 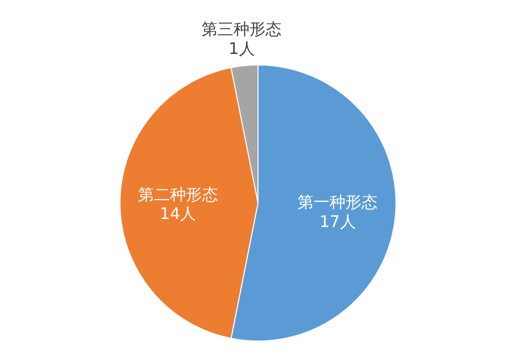 What do you see at coordinates (178, 194) in the screenshot?
I see `slice-label: 第二种形态` at bounding box center [178, 194].